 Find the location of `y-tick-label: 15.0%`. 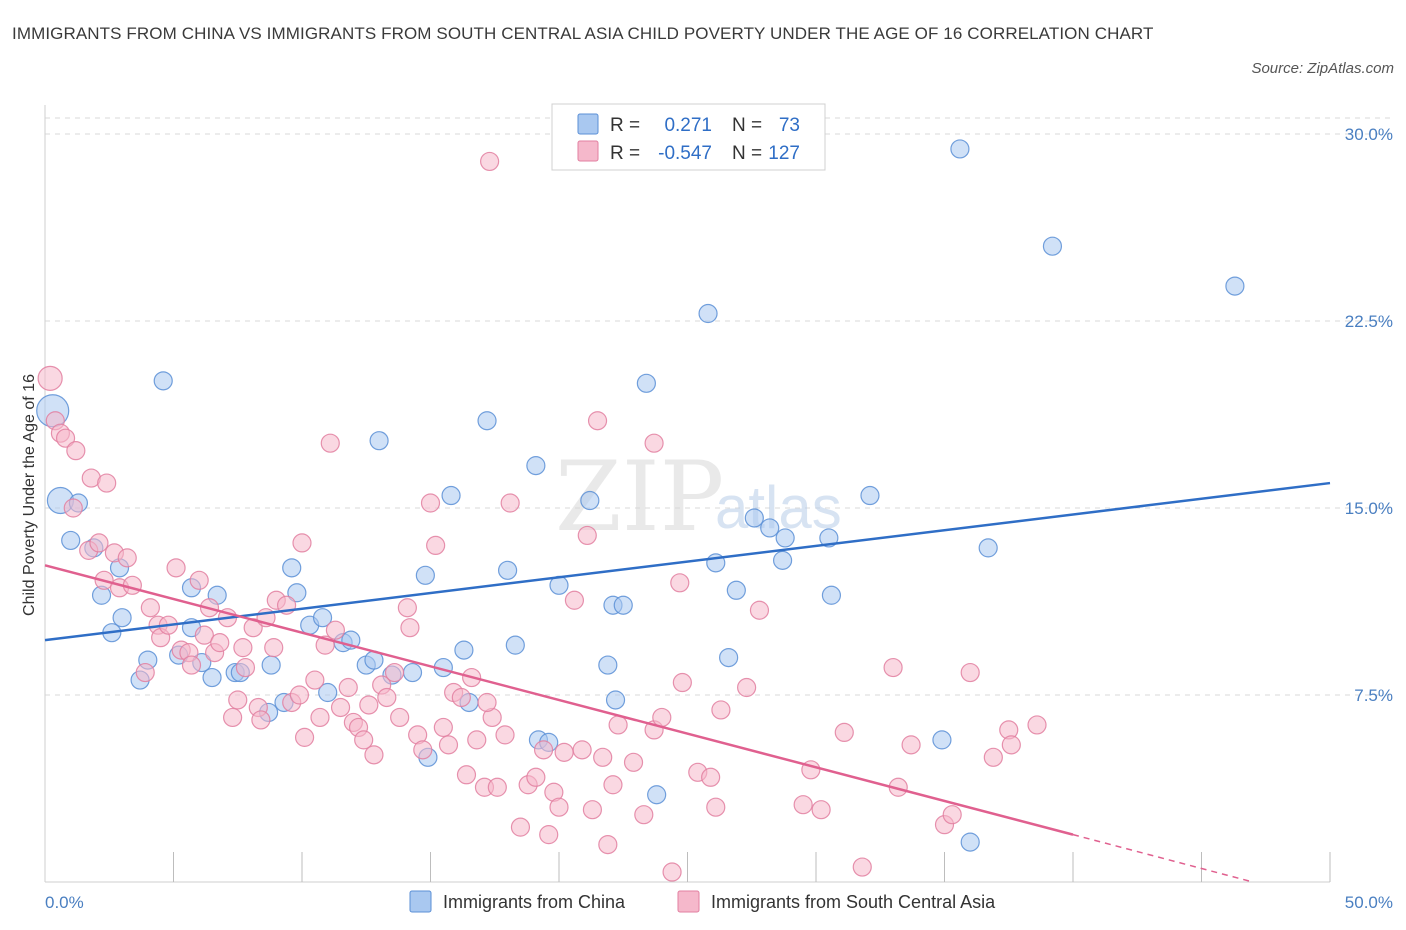

y-tick-label: 15.0% is located at coordinates (1369, 508).